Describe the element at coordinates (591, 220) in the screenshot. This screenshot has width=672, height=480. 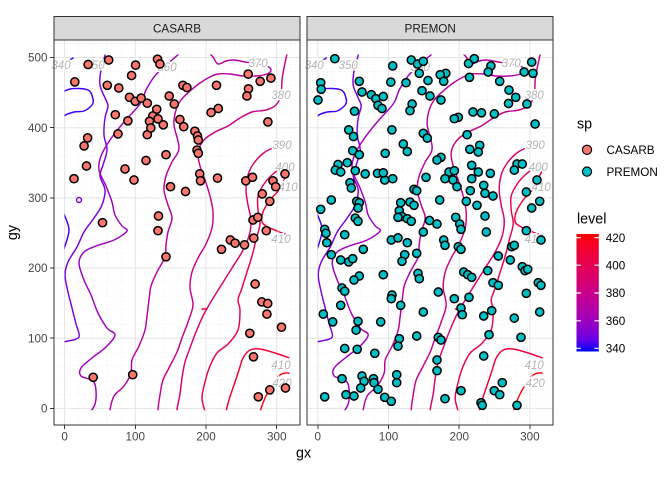
I see `svg-text: level` at that location.